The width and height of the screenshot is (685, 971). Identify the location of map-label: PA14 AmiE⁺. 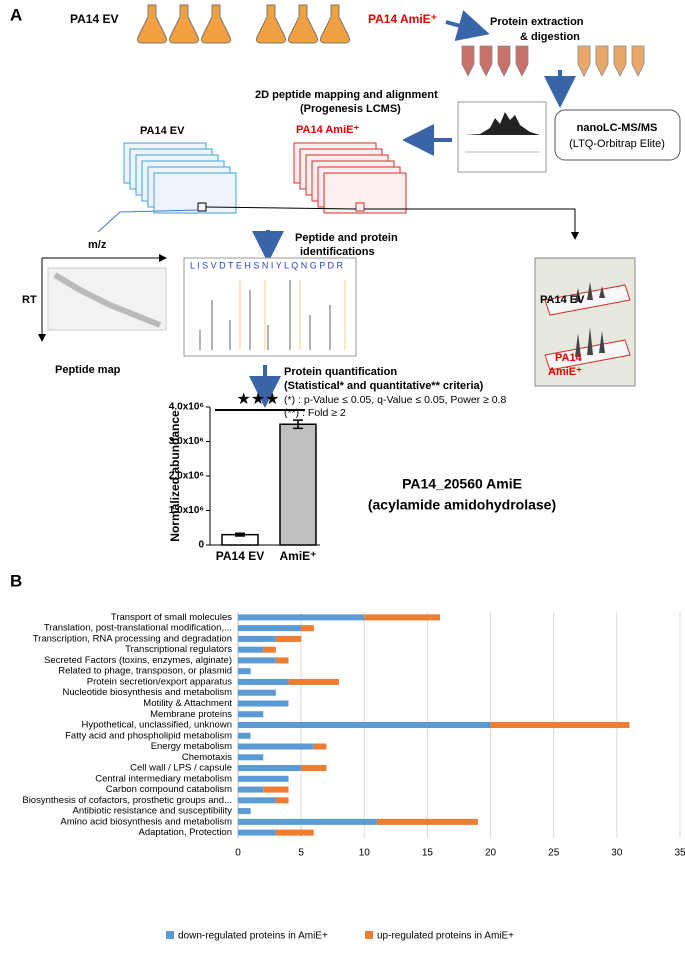
(327, 130).